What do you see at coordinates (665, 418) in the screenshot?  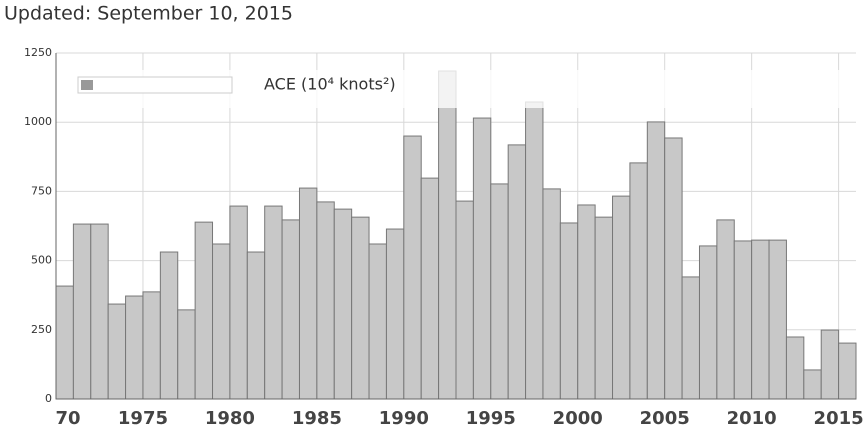 I see `x-tick-label: 2005` at bounding box center [665, 418].